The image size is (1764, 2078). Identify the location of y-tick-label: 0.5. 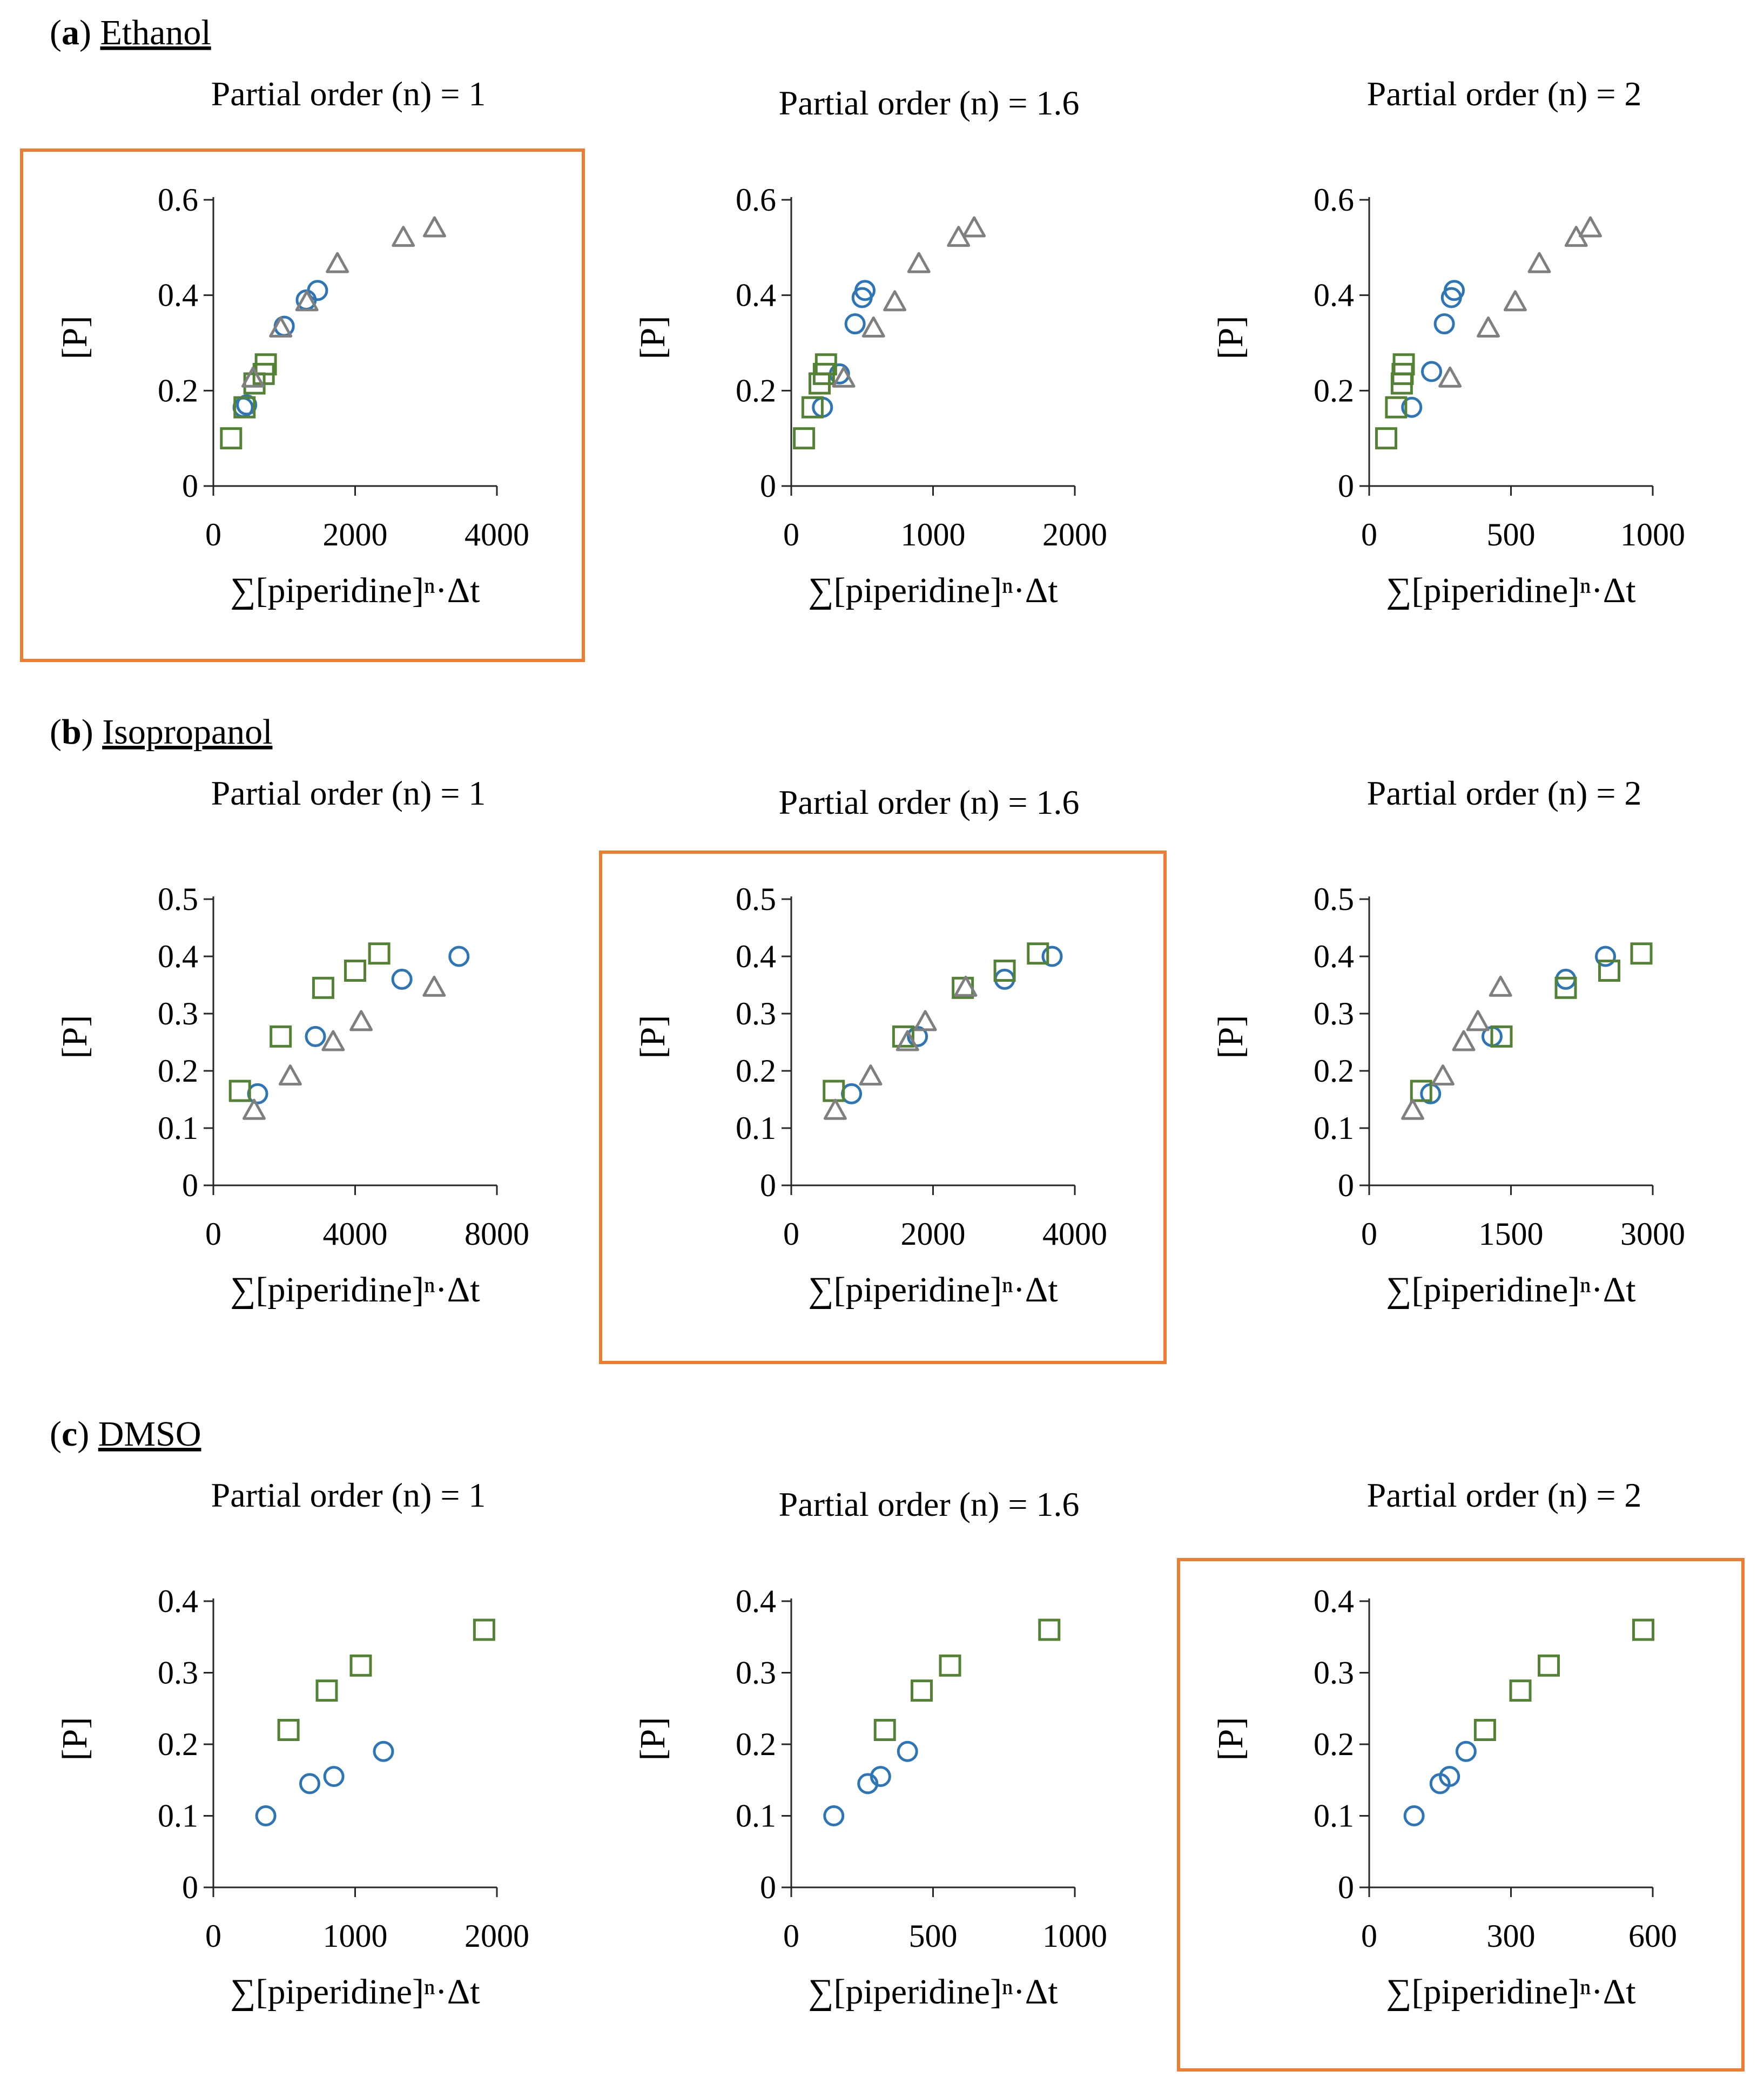
(178, 899).